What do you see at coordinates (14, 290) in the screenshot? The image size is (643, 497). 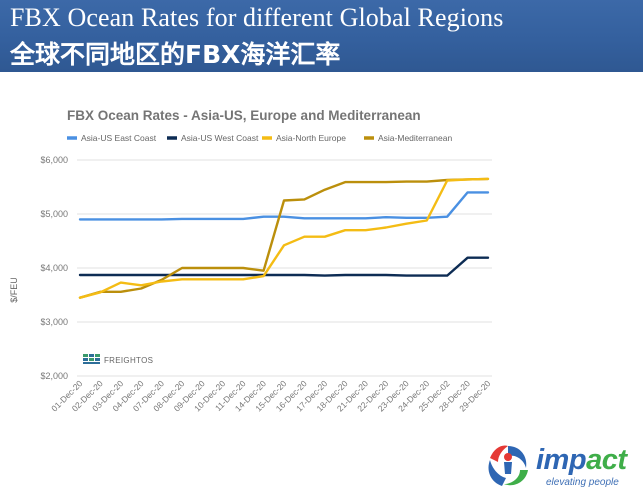 I see `y-axis-label: $/FEU` at bounding box center [14, 290].